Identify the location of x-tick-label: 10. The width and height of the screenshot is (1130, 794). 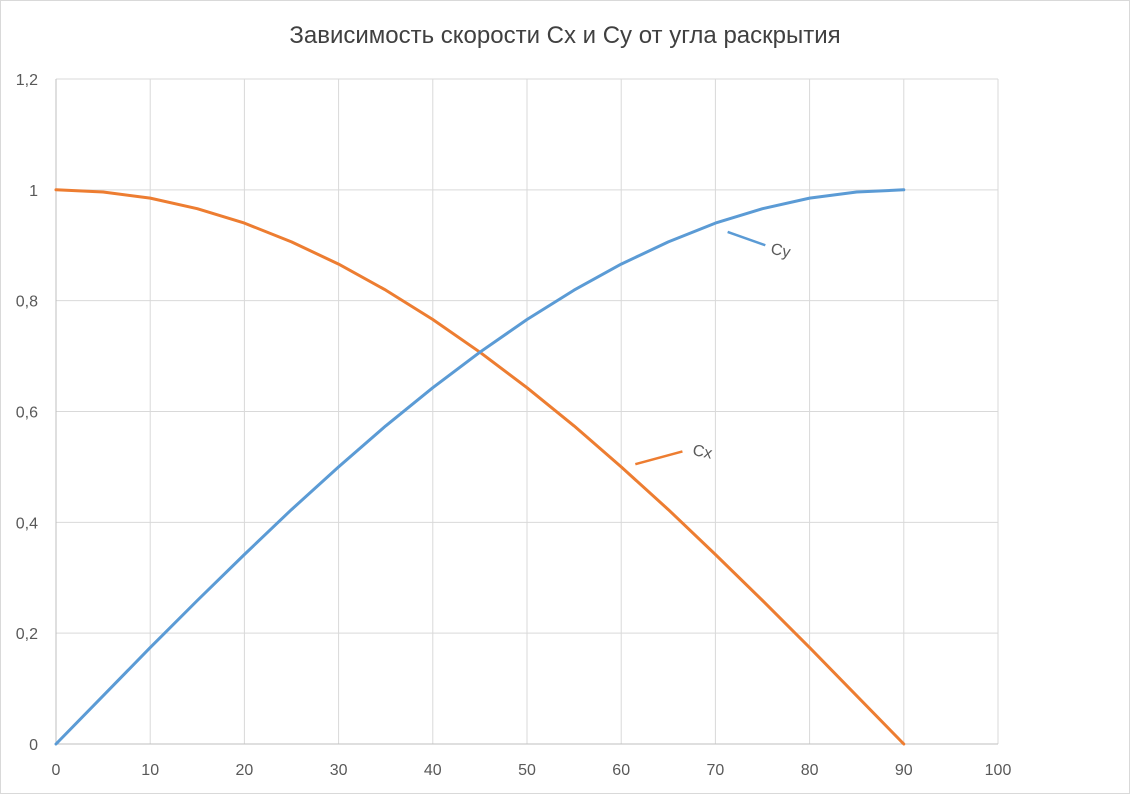
(150, 770).